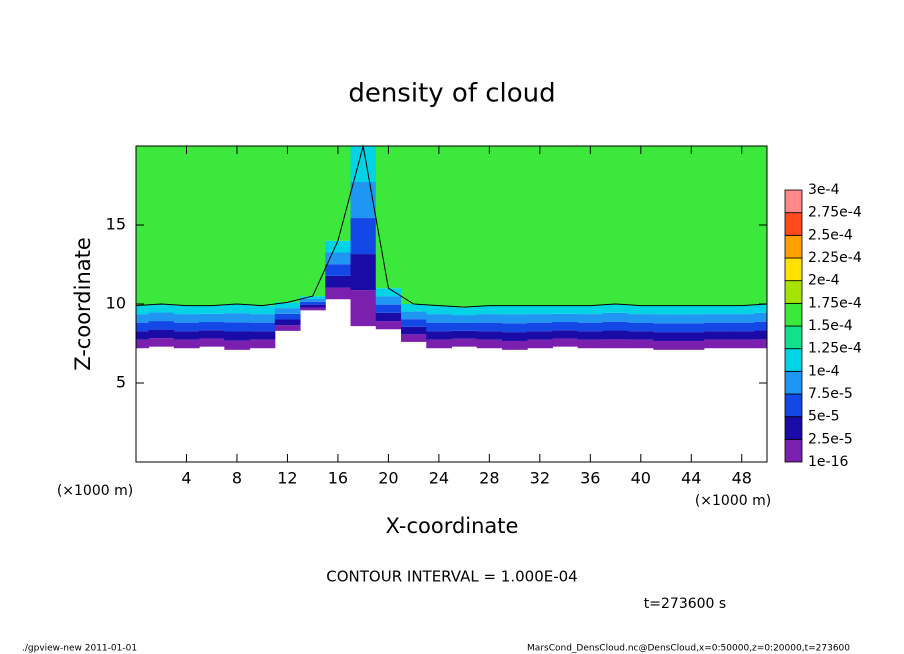 The height and width of the screenshot is (654, 904). I want to click on x-unit-label: (×1000 m), so click(95, 491).